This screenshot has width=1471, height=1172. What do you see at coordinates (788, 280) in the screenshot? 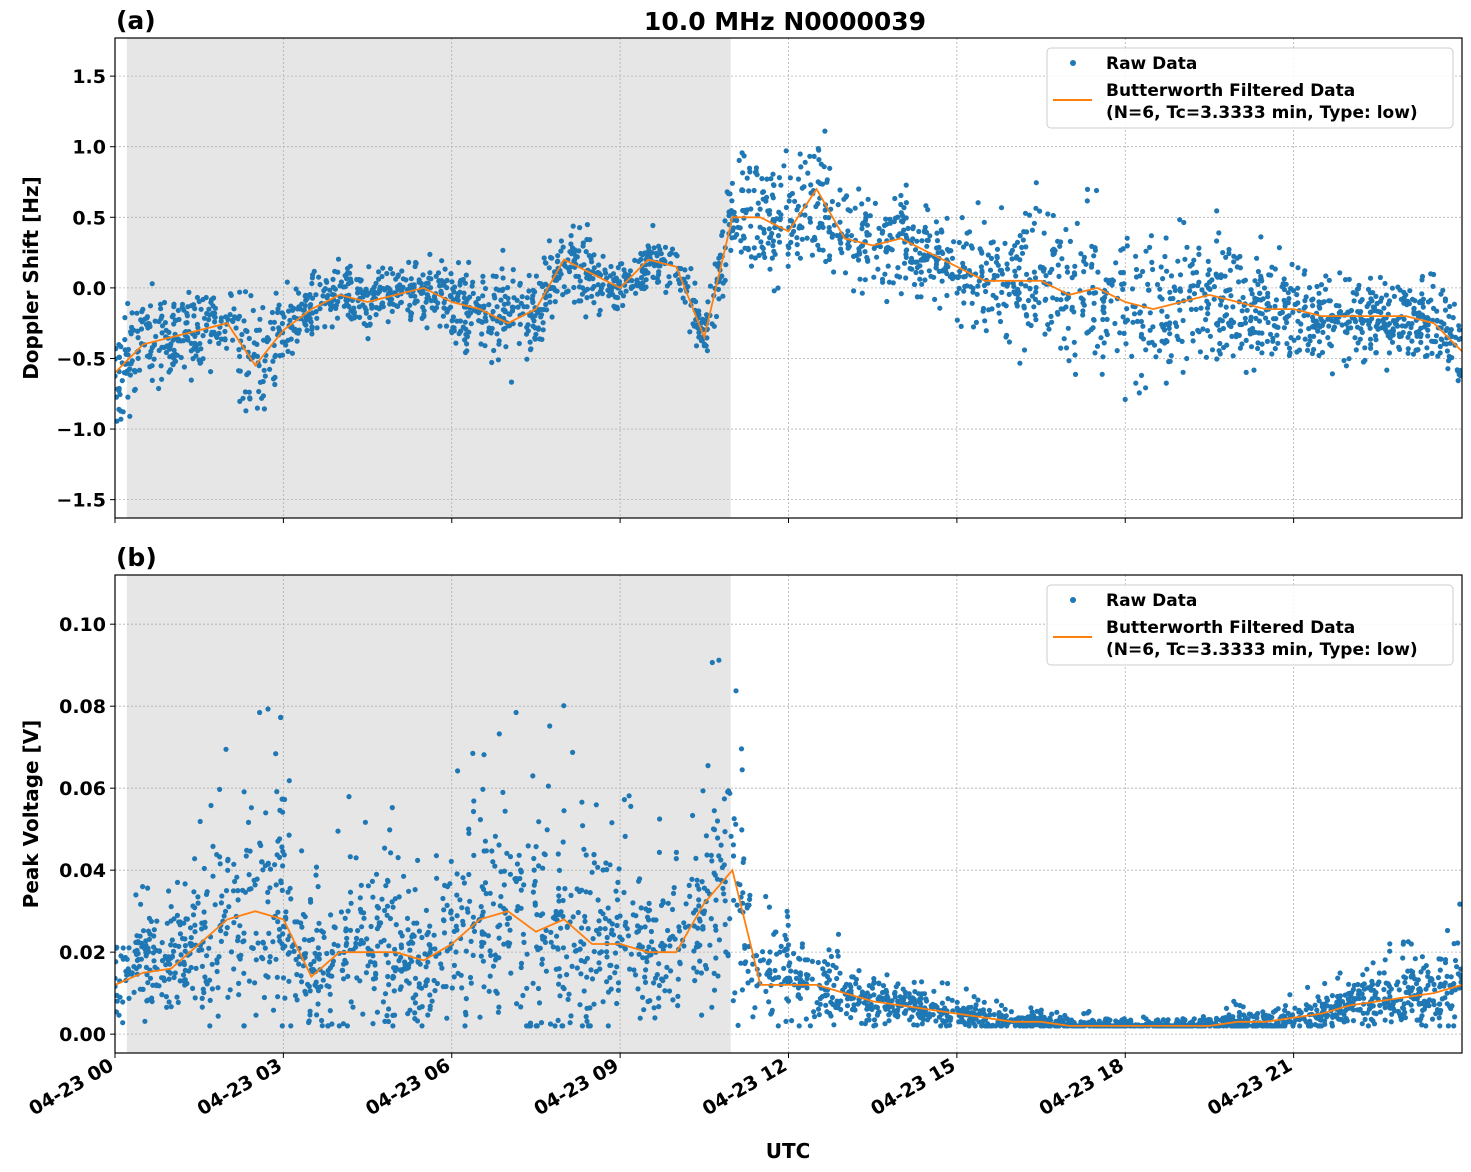
I see `filtered-data-line` at bounding box center [788, 280].